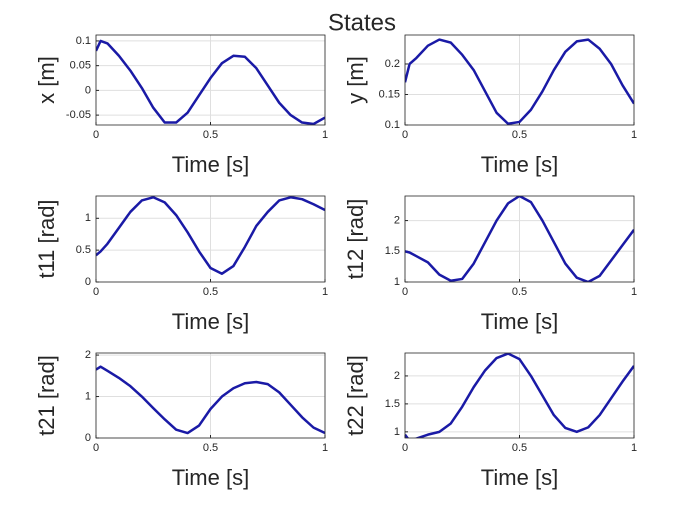 The height and width of the screenshot is (525, 700). I want to click on subplot: 0 0.5 1 1 1.5 2 Time [s] t22 [rad], so click(490, 421).